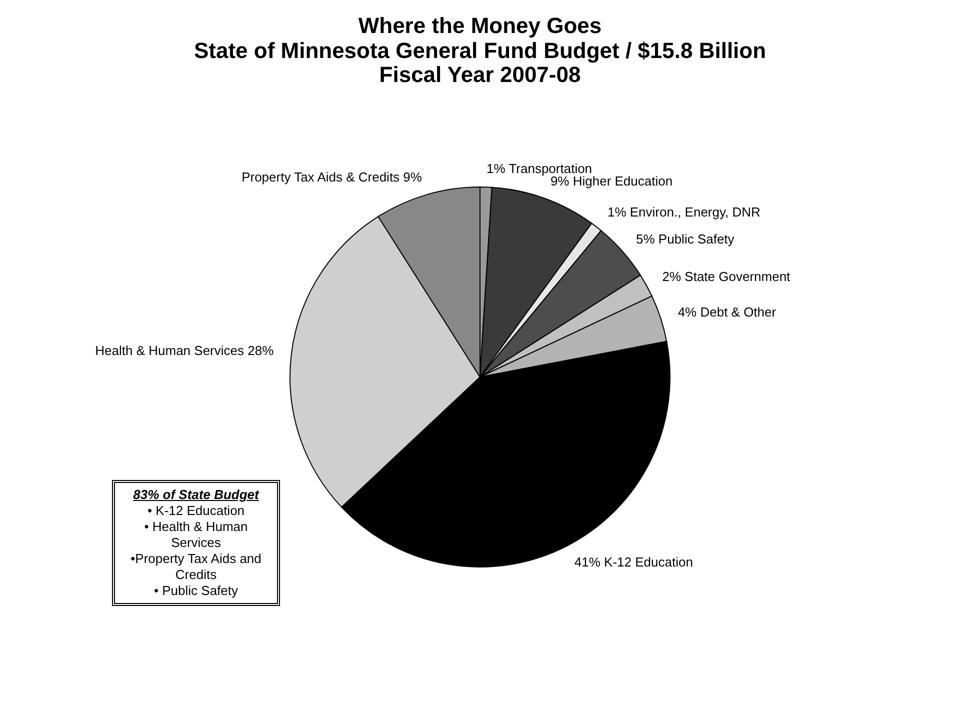 The height and width of the screenshot is (721, 960). Describe the element at coordinates (633, 562) in the screenshot. I see `slice-label: 41% K-12 Education` at that location.